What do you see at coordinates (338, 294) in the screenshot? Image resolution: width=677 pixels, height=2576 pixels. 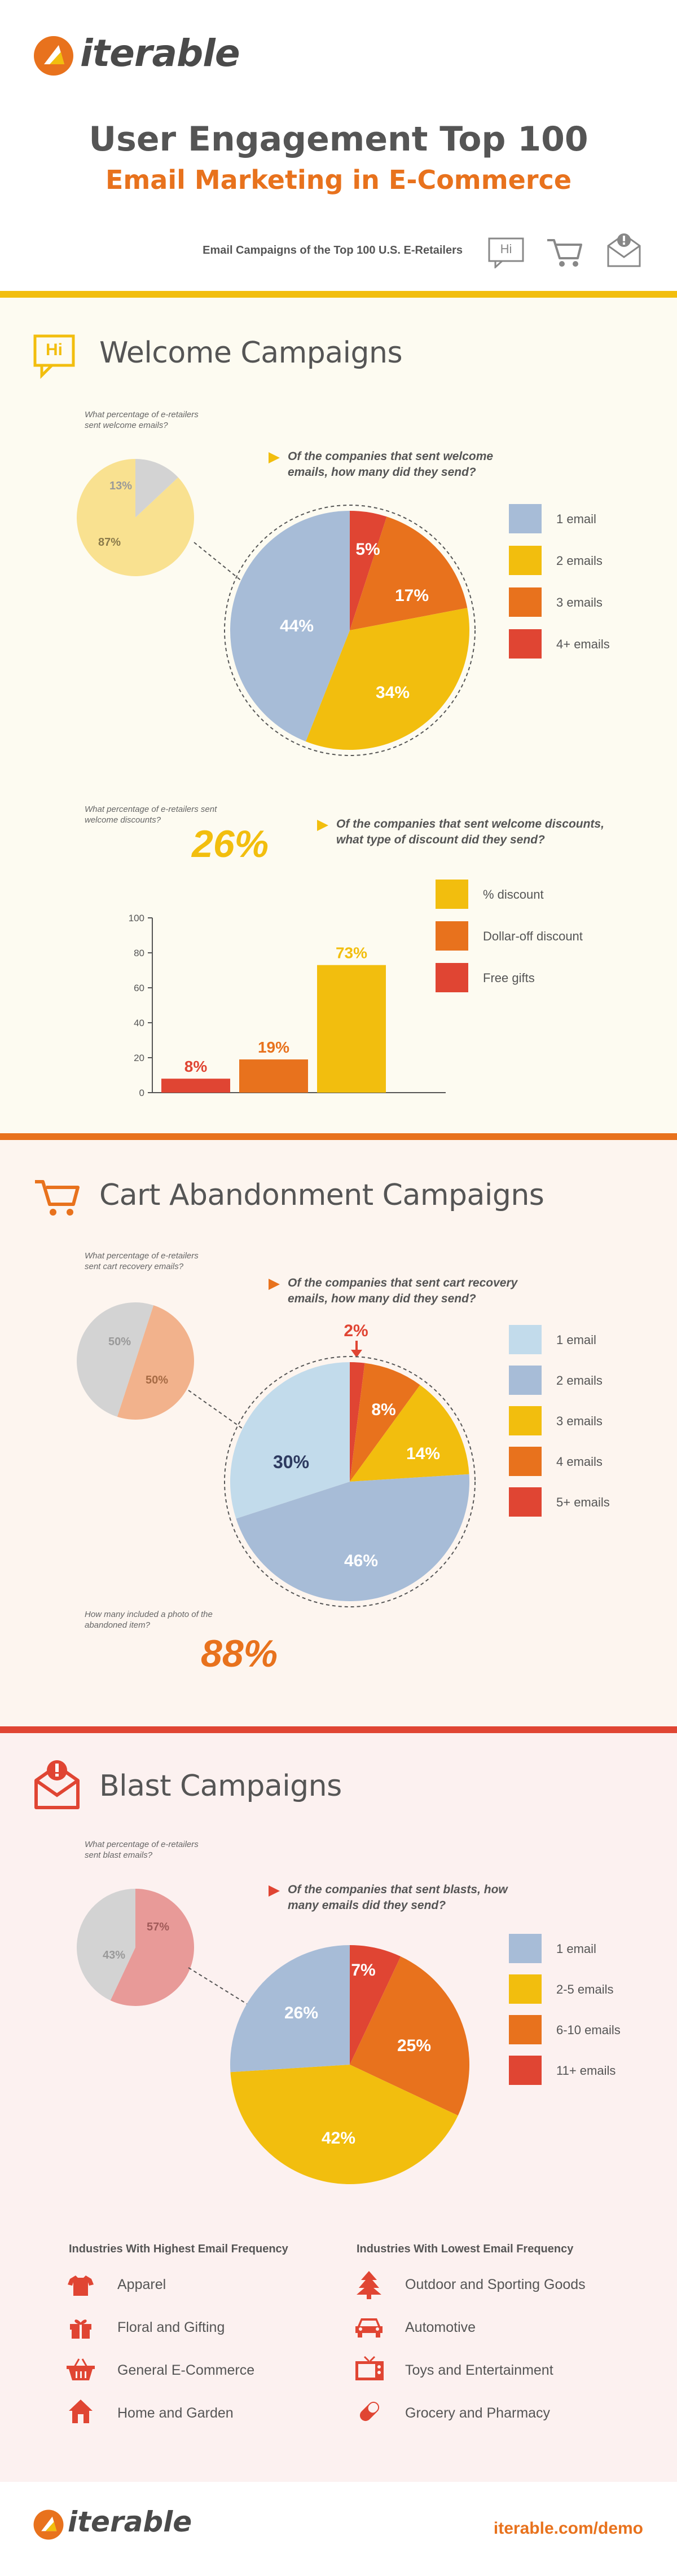 I see `header-divider` at bounding box center [338, 294].